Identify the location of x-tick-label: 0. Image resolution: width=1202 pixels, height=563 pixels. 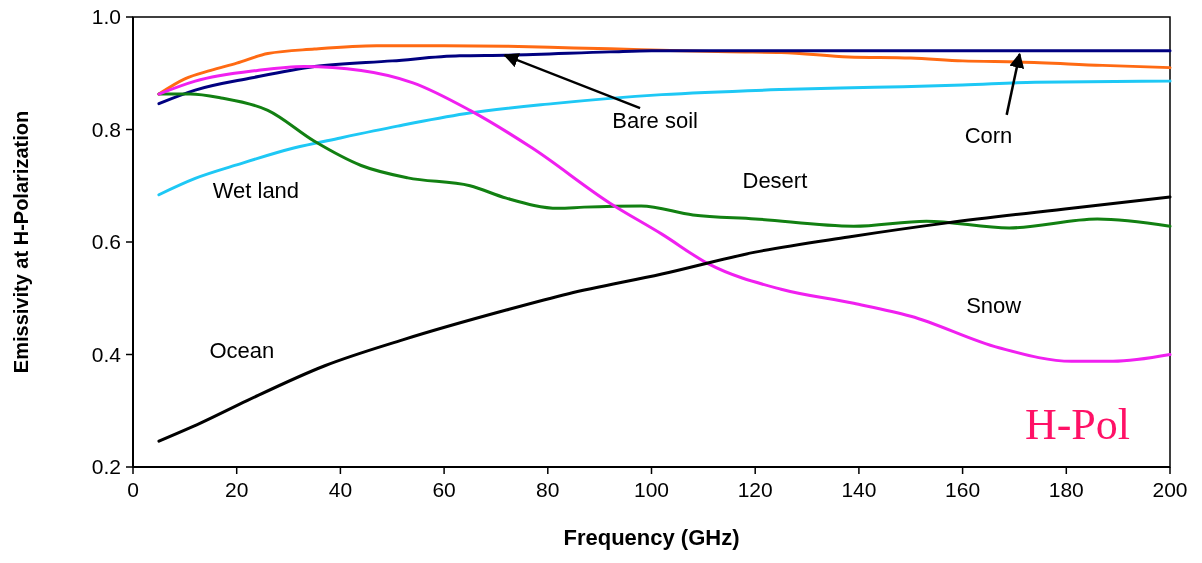
(133, 489).